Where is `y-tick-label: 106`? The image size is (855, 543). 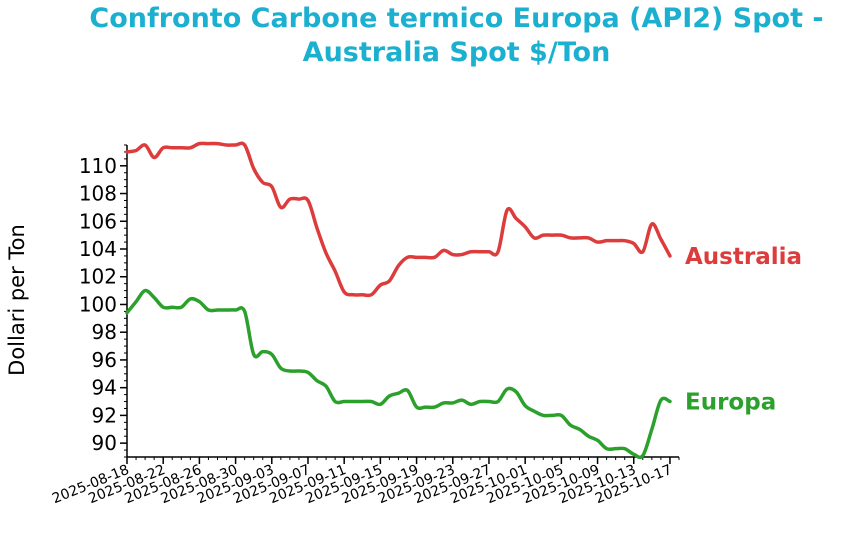 y-tick-label: 106 is located at coordinates (98, 221).